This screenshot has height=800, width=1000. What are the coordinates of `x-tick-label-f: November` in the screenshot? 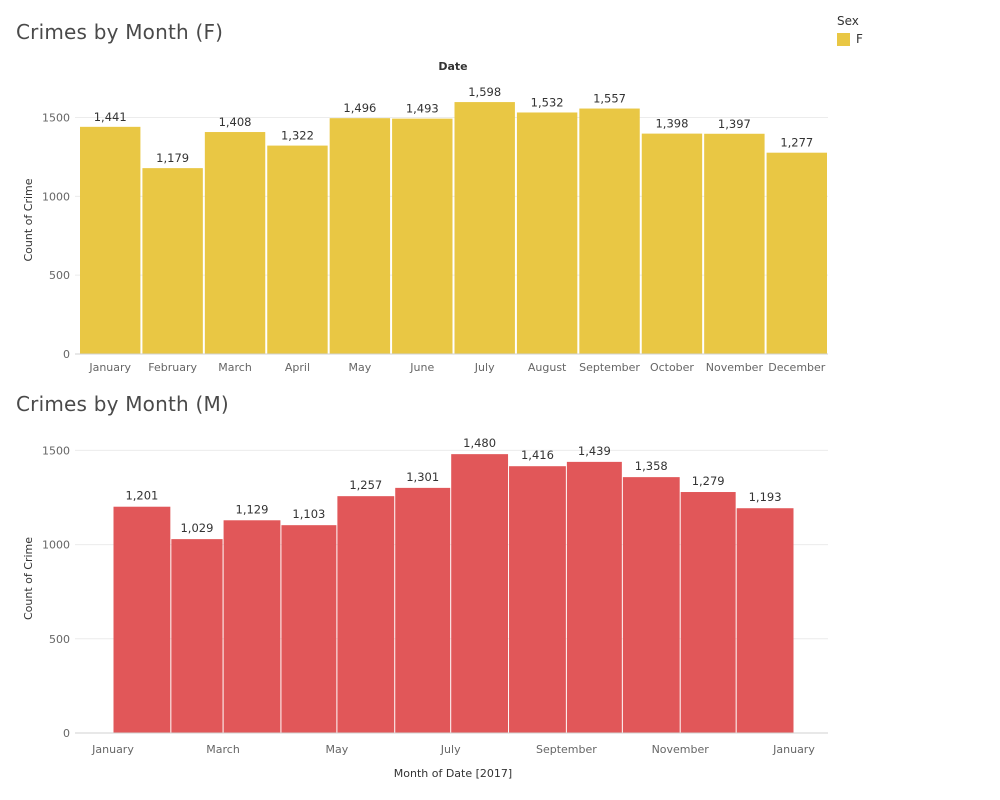 It's located at (735, 367).